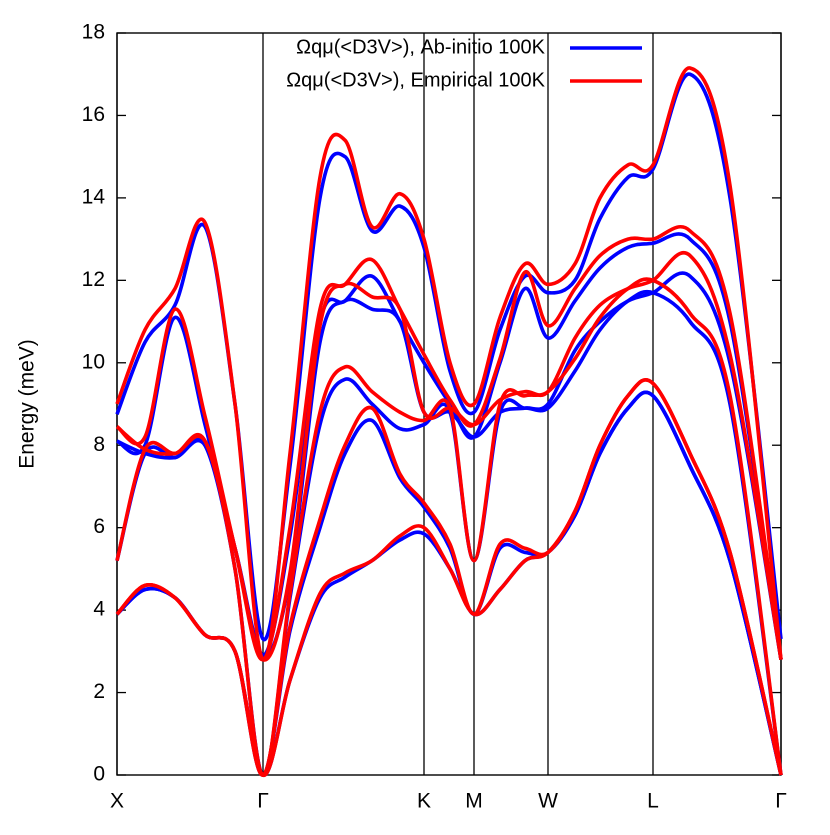 The width and height of the screenshot is (830, 835). I want to click on y-tick-label: 6, so click(99, 526).